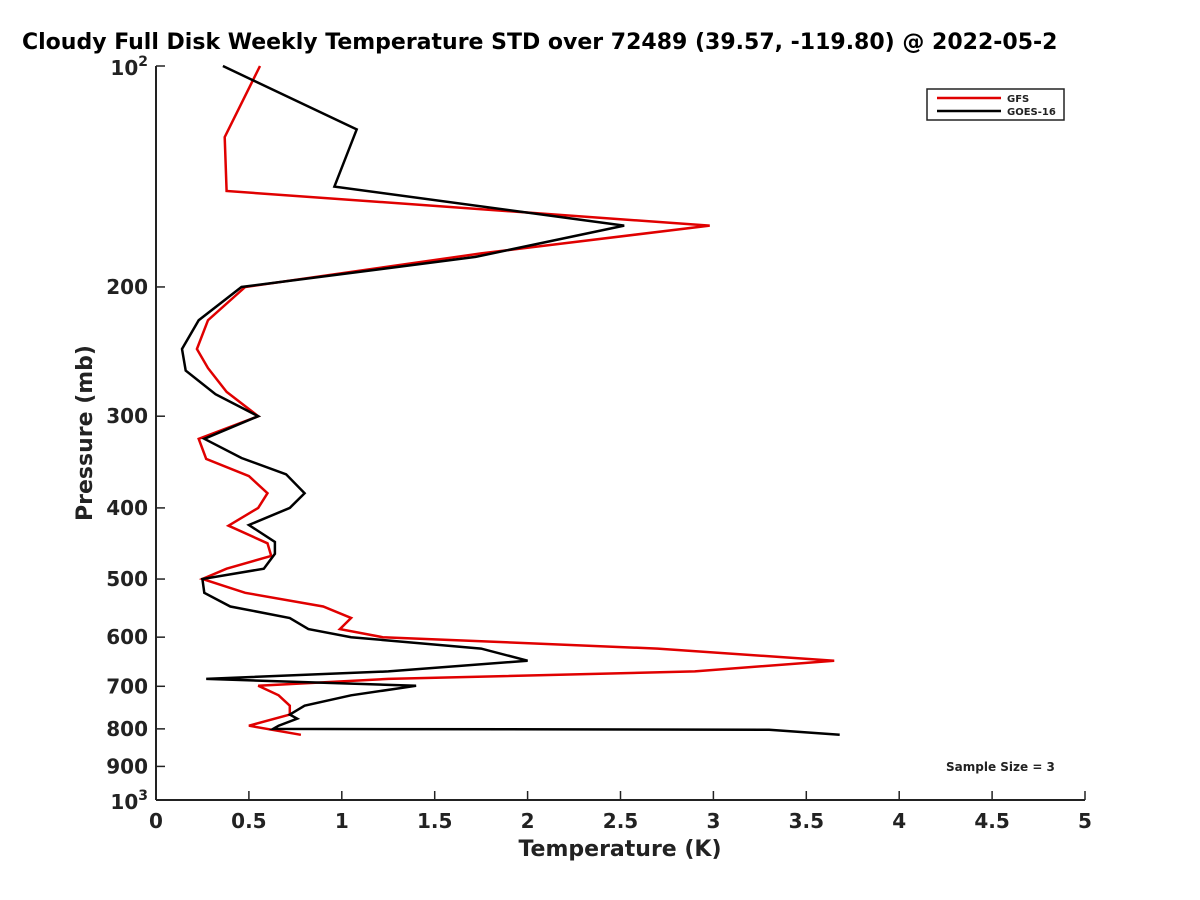 This screenshot has width=1200, height=900. Describe the element at coordinates (127, 637) in the screenshot. I see `y-tick-label: 600` at that location.